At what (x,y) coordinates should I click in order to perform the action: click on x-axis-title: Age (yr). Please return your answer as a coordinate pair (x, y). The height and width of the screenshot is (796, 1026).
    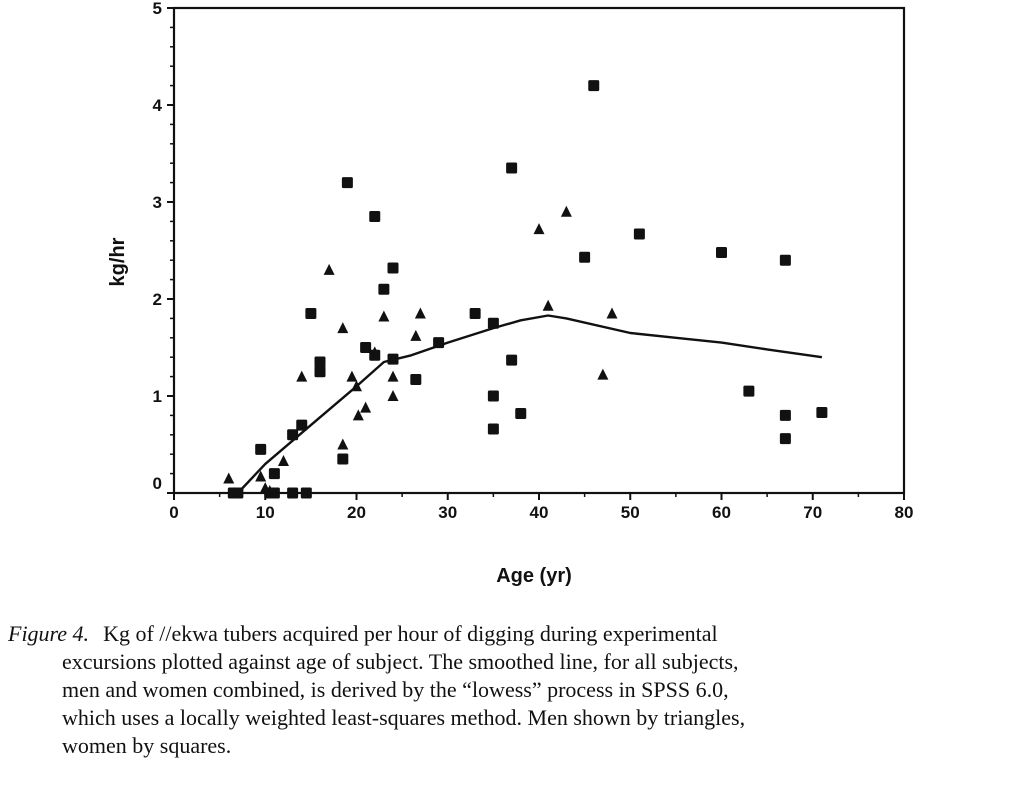
    Looking at the image, I should click on (534, 576).